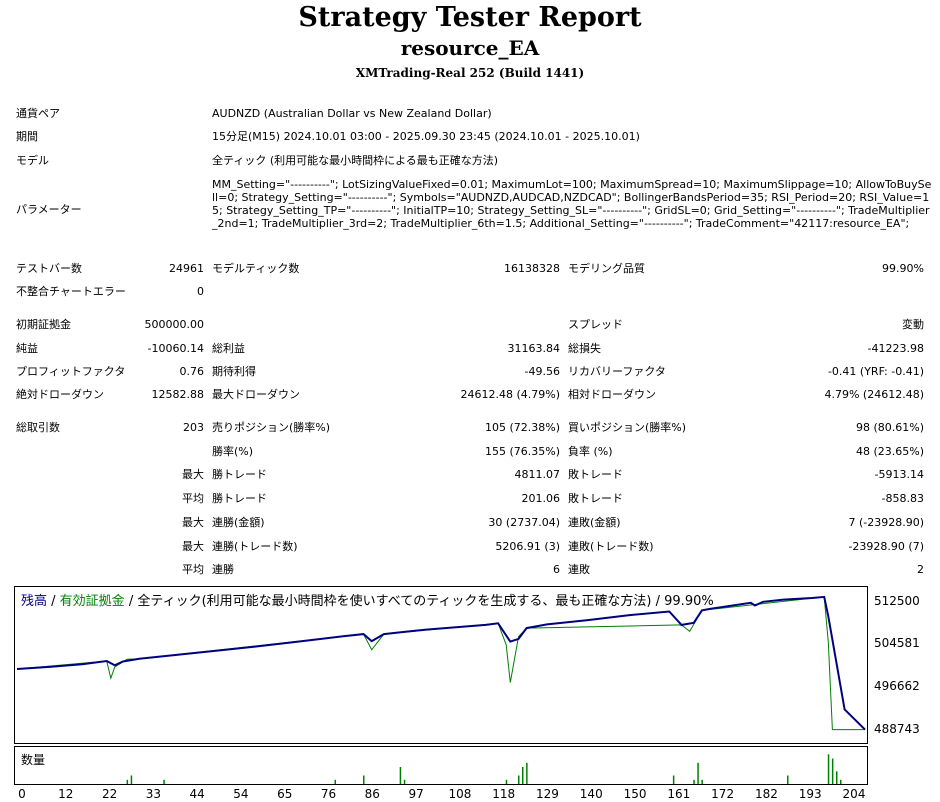 Image resolution: width=940 pixels, height=802 pixels. What do you see at coordinates (897, 643) in the screenshot?
I see `y-tick-label: 504581` at bounding box center [897, 643].